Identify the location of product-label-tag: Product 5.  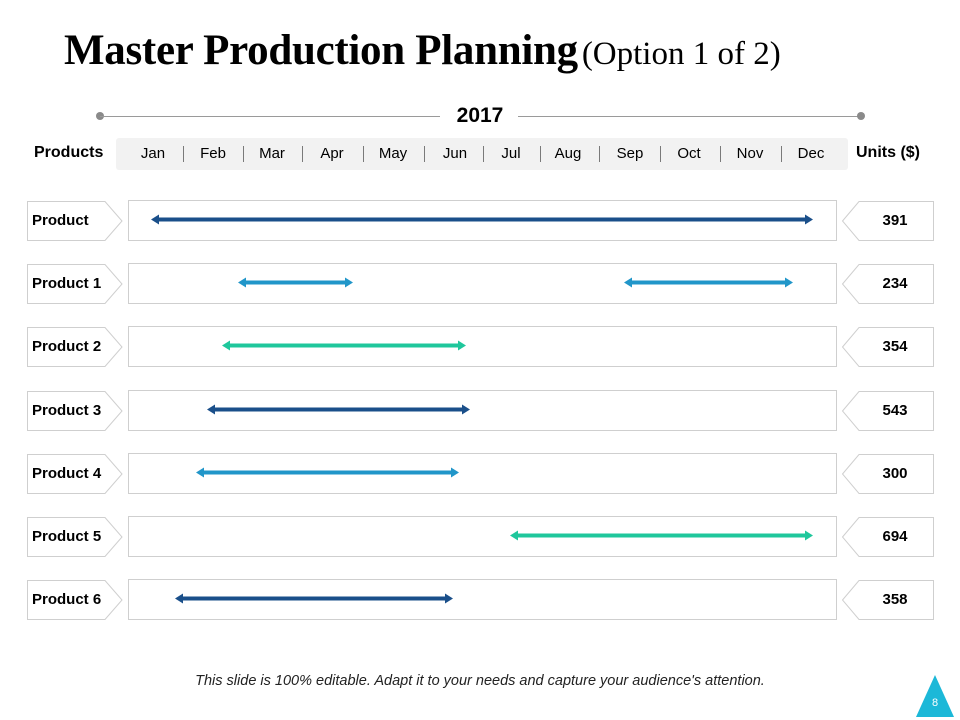
(75, 537).